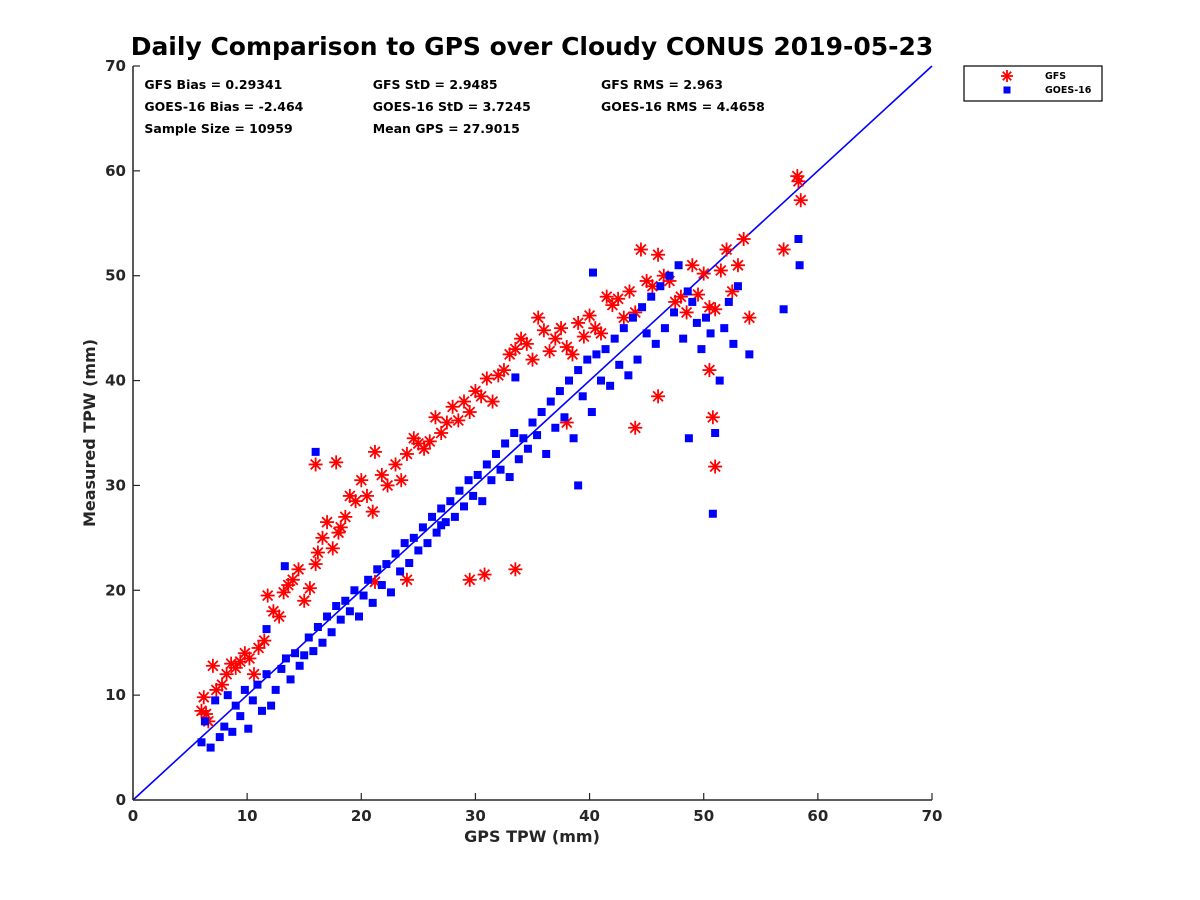 This screenshot has height=900, width=1200. Describe the element at coordinates (115, 485) in the screenshot. I see `y-tick-label: 30` at that location.